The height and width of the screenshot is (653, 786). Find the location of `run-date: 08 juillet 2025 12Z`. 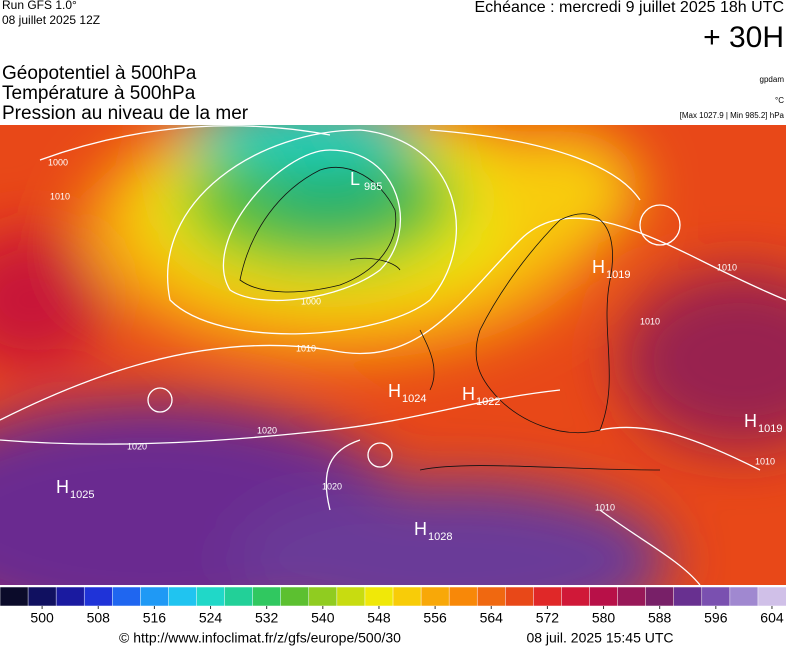

run-date: 08 juillet 2025 12Z is located at coordinates (51, 20).